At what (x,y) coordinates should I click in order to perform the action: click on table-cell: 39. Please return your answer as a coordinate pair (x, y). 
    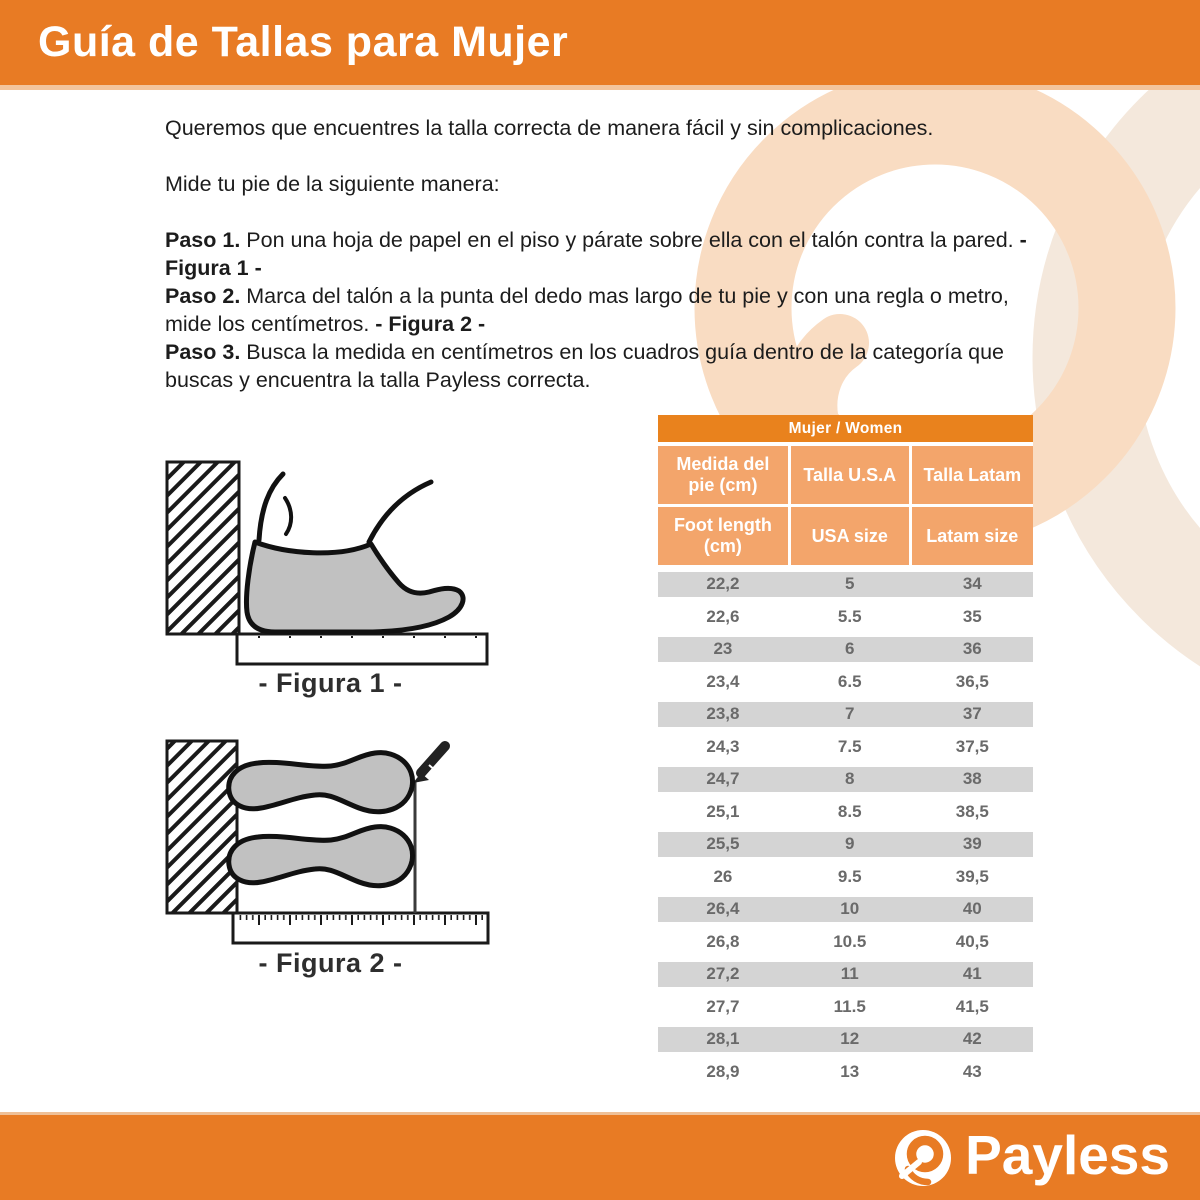
    Looking at the image, I should click on (972, 844).